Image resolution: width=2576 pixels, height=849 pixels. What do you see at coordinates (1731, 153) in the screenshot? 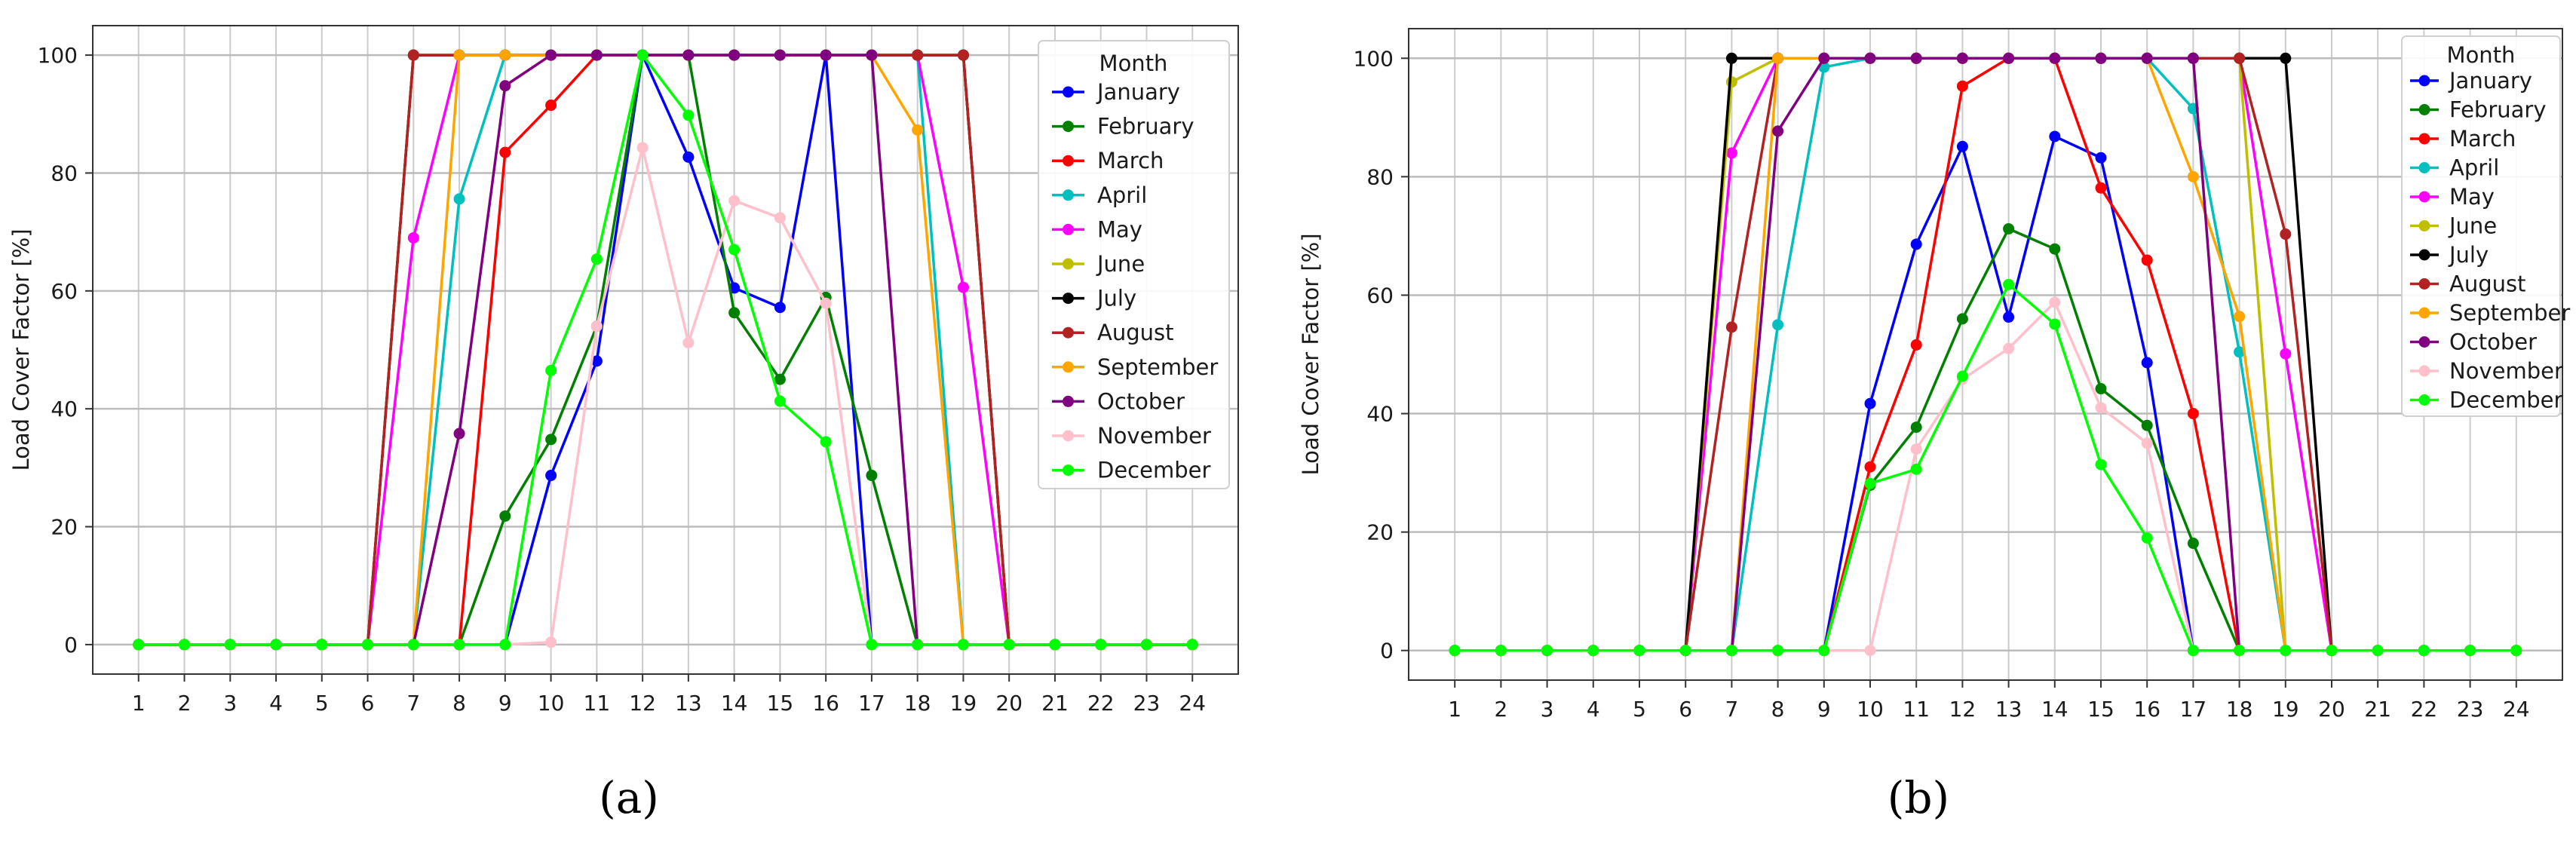
I see `data-point-may` at bounding box center [1731, 153].